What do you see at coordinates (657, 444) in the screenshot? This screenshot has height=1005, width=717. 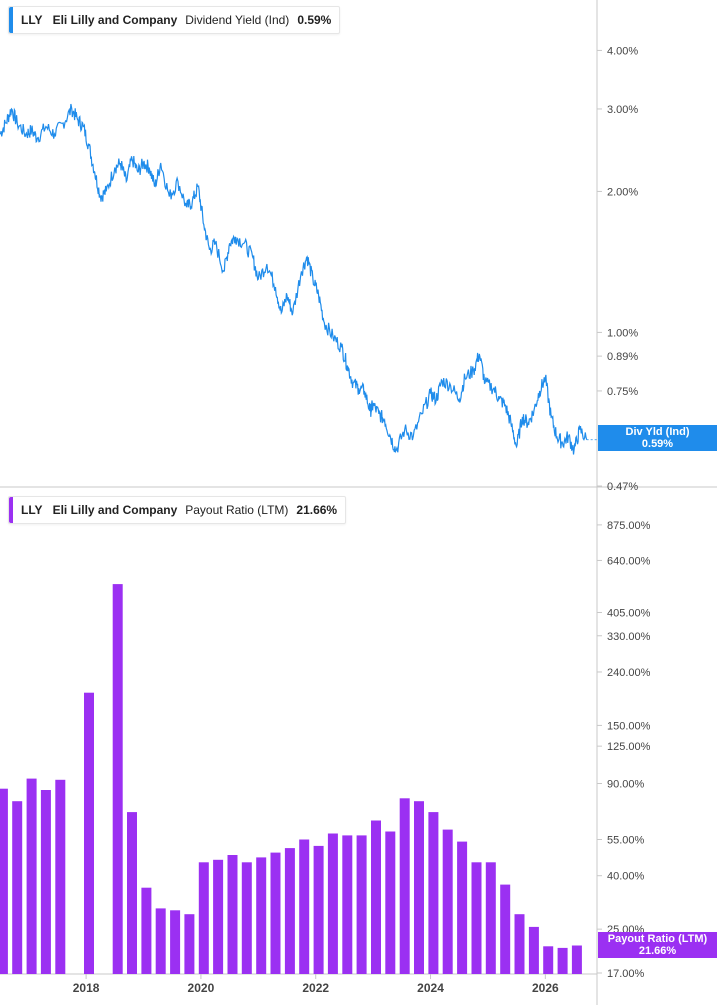 I see `yield-flag-value: 0.59%` at bounding box center [657, 444].